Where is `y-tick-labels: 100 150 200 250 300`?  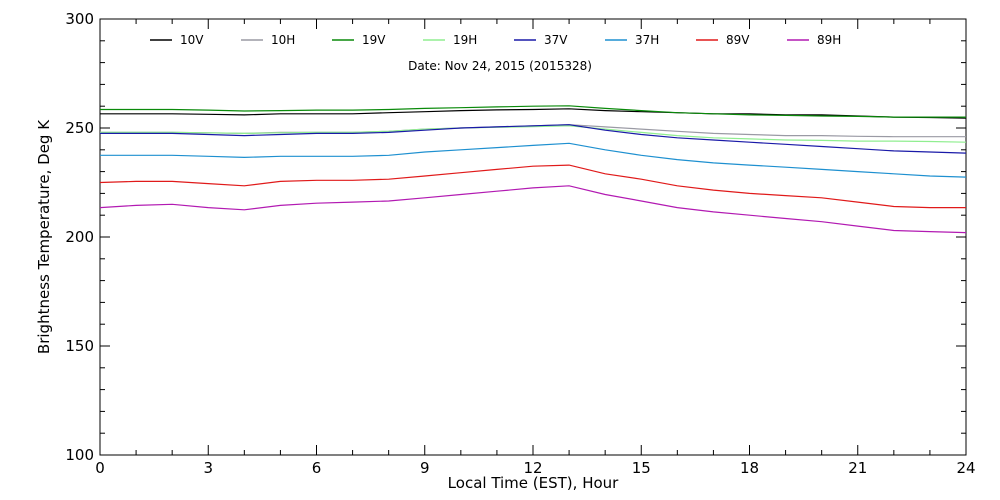
y-tick-labels: 100 150 200 250 300 is located at coordinates (79, 237).